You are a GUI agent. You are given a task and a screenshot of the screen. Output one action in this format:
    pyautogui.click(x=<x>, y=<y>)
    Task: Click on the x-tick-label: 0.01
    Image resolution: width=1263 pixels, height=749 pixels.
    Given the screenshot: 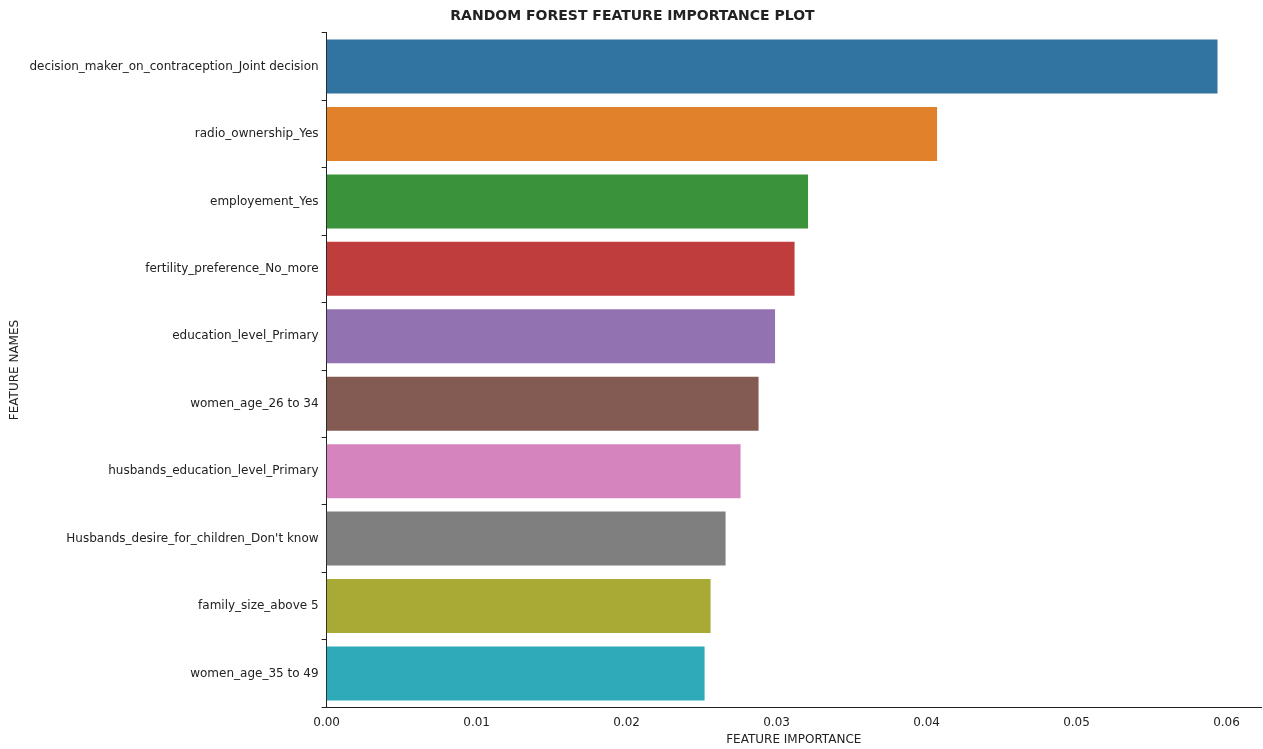 What is the action you would take?
    pyautogui.click(x=476, y=721)
    